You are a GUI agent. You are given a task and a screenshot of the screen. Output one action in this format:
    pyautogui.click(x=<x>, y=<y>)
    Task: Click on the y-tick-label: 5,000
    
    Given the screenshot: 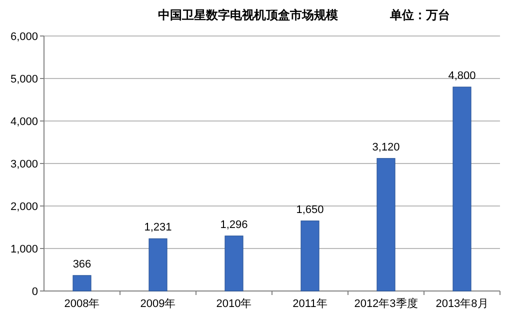 What is the action you would take?
    pyautogui.click(x=24, y=80)
    